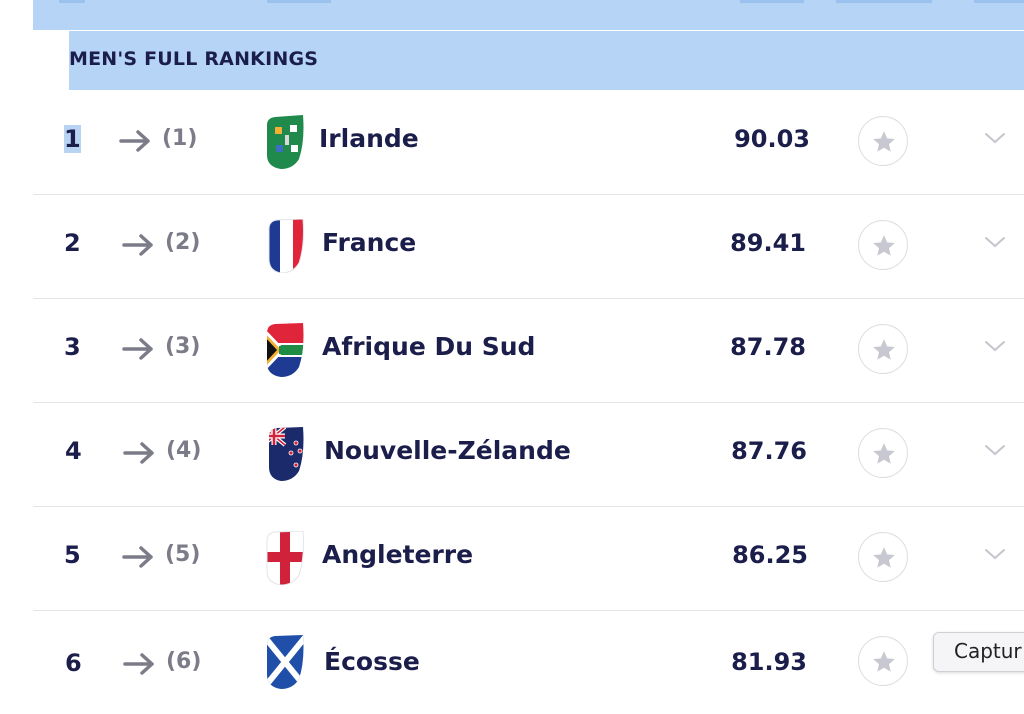 This screenshot has height=714, width=1024. Describe the element at coordinates (768, 347) in the screenshot. I see `ranking-points: 87.78` at that location.